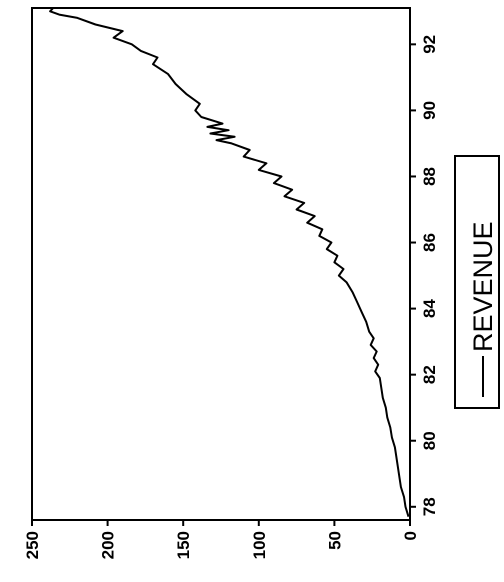 The image size is (504, 582). What do you see at coordinates (410, 535) in the screenshot?
I see `y-tick-label: 0` at bounding box center [410, 535].